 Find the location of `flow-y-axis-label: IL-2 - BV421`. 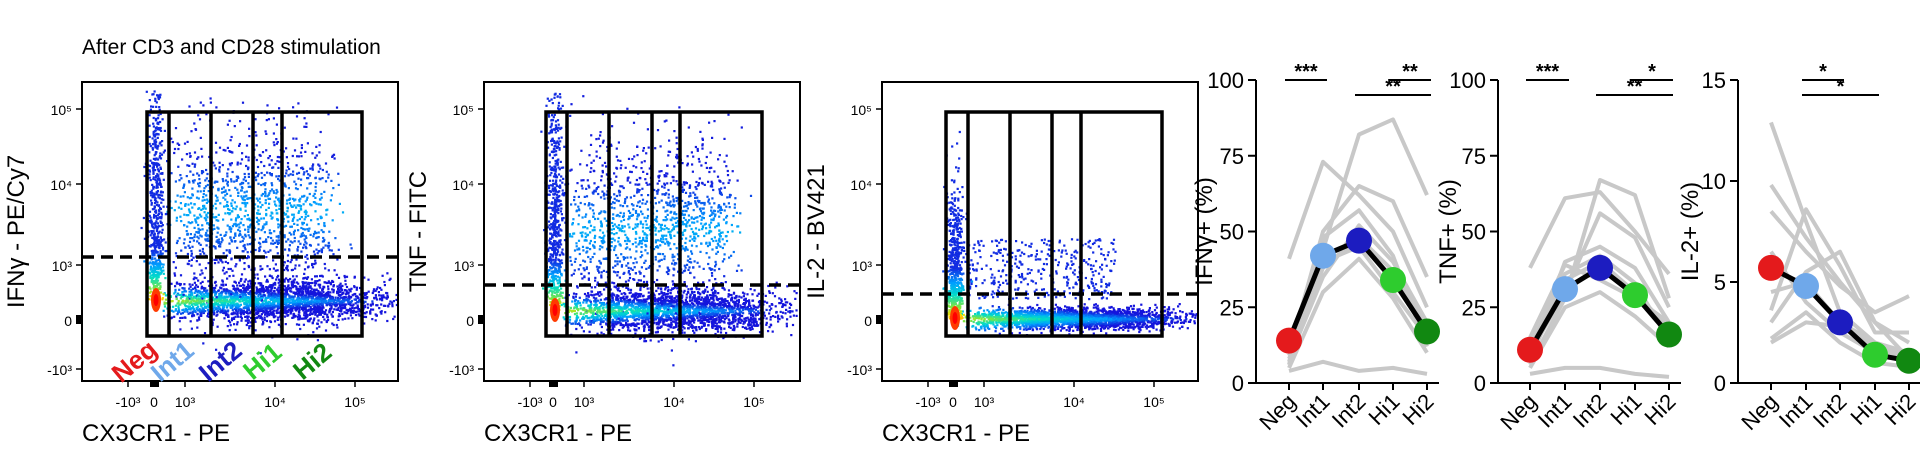

flow-y-axis-label: IL-2 - BV421 is located at coordinates (816, 231).